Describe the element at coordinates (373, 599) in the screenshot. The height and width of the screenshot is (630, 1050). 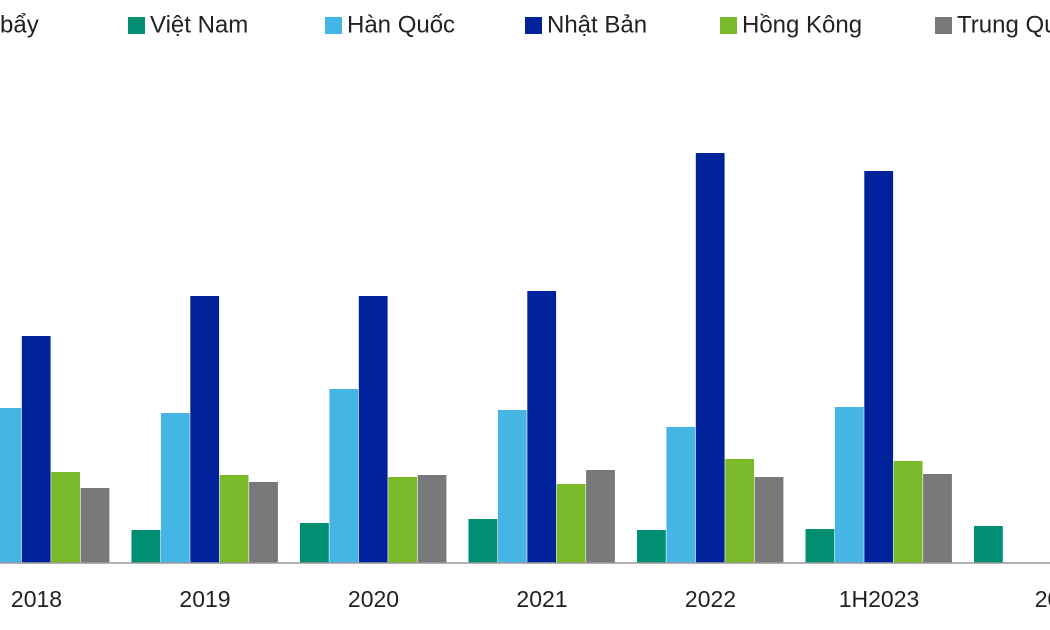
I see `x-tick-label: 2020` at that location.